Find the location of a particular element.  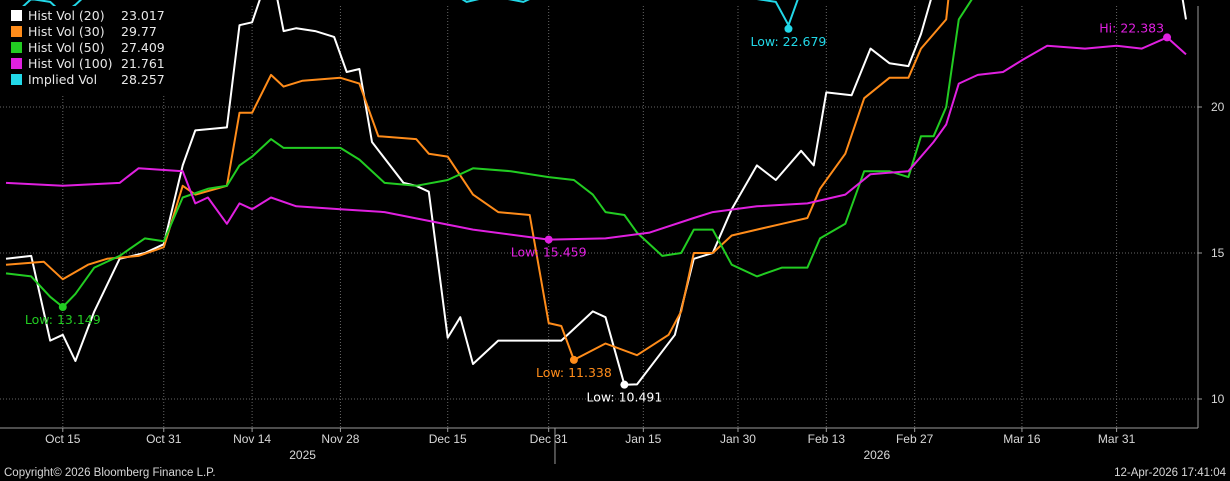

extreme-label: Hi: 22.383 is located at coordinates (1131, 27).